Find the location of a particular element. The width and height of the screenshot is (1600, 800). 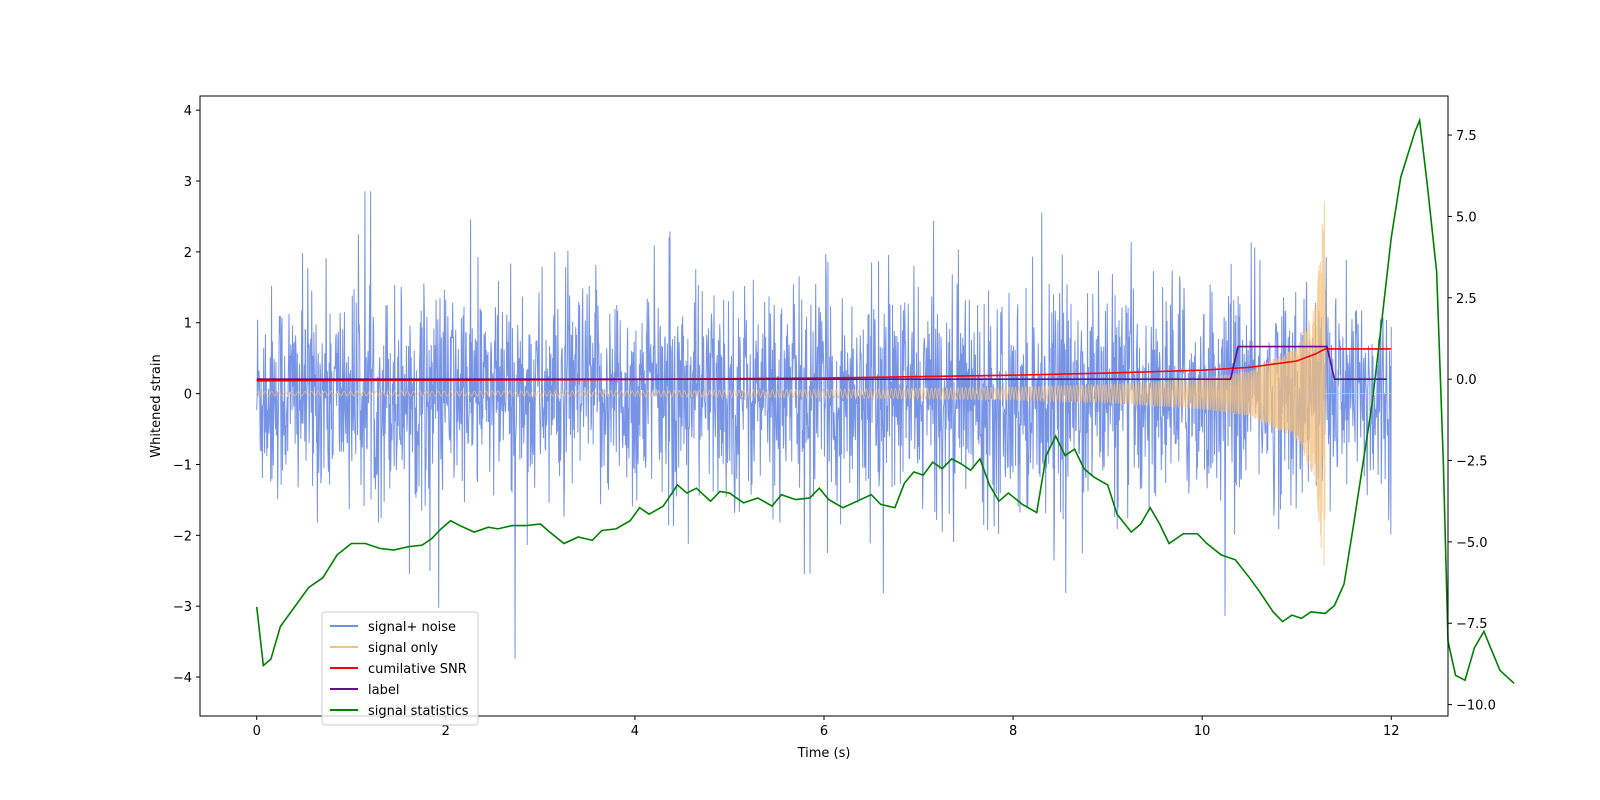

y-axis-right: −10.0 −7.5 −5.0 −2.5 0.0 2.5 5.0 7.5 is located at coordinates (1472, 421).